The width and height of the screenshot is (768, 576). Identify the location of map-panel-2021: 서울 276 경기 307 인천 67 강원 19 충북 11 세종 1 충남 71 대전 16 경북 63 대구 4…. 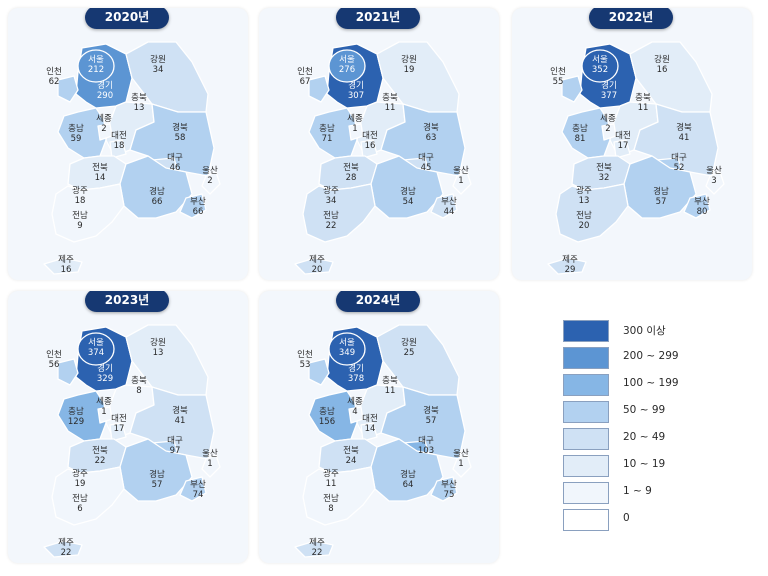
(379, 144).